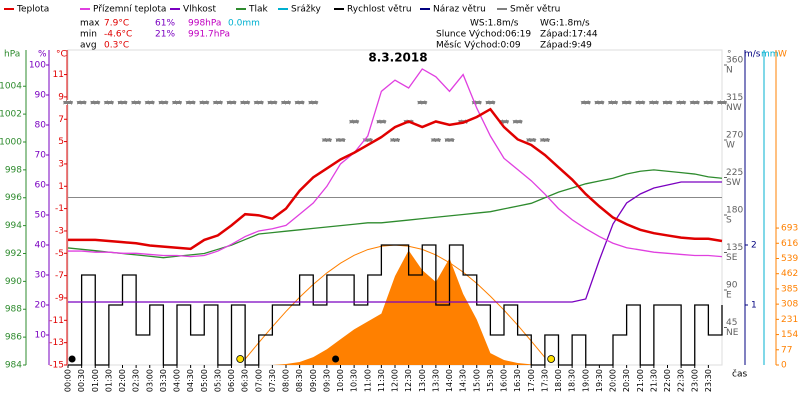 The width and height of the screenshot is (800, 400). I want to click on stat-text: 7.9°C, so click(116, 24).